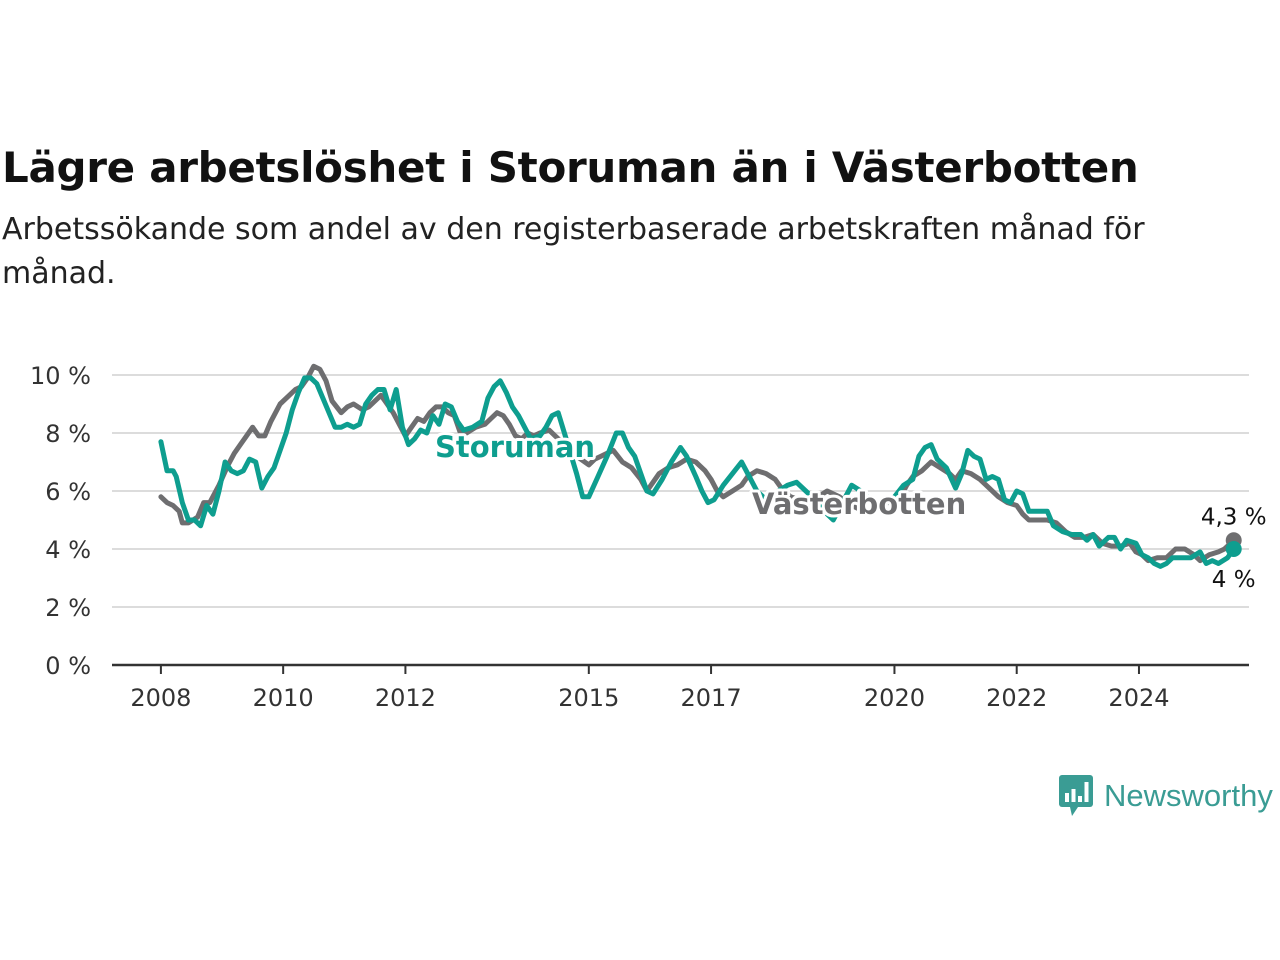  Describe the element at coordinates (711, 698) in the screenshot. I see `x-tick-label: 2017` at that location.